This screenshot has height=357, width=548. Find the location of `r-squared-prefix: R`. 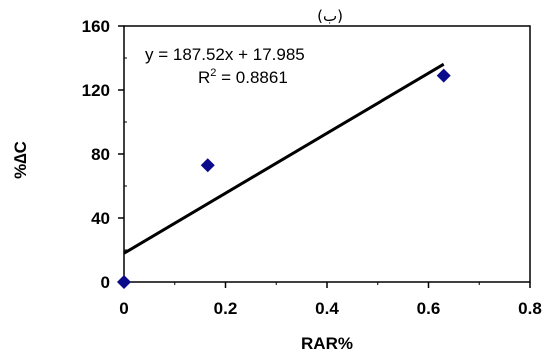

r-squared-prefix: R is located at coordinates (204, 77).